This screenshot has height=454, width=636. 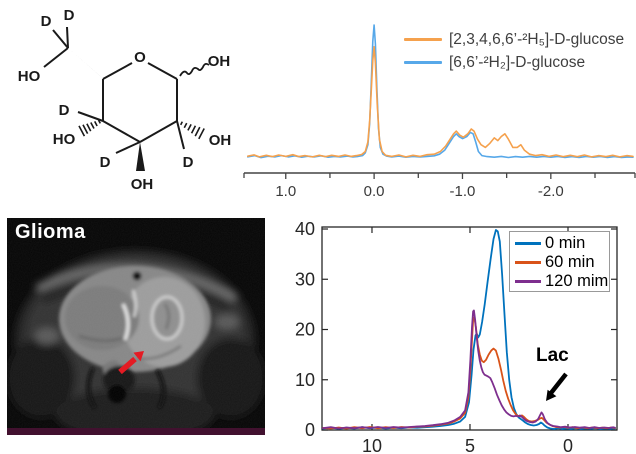 I want to click on c1-oh-label: OH, so click(x=219, y=61).